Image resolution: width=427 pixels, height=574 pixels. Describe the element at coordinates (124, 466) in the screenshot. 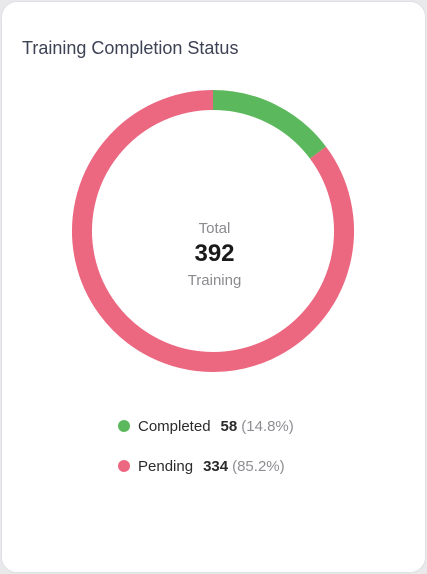

I see `legend-dot-pending` at that location.